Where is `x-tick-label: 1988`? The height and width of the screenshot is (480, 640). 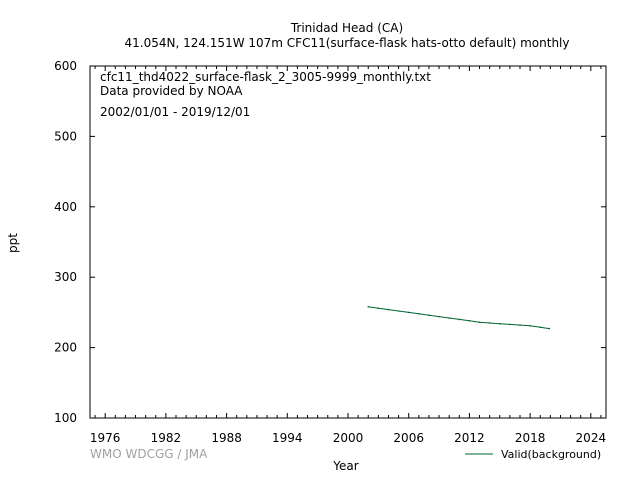 x-tick-label: 1988 is located at coordinates (226, 438).